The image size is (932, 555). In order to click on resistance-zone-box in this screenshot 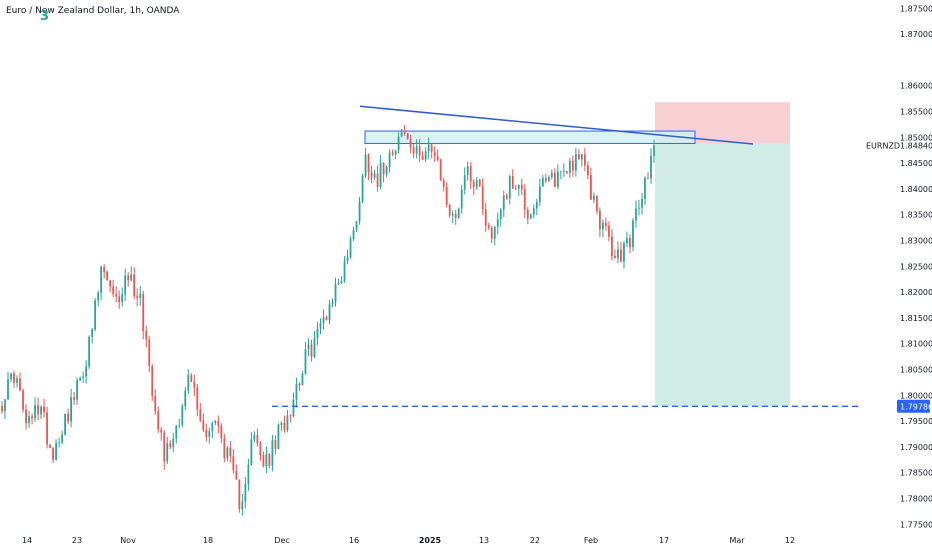, I will do `click(530, 137)`.